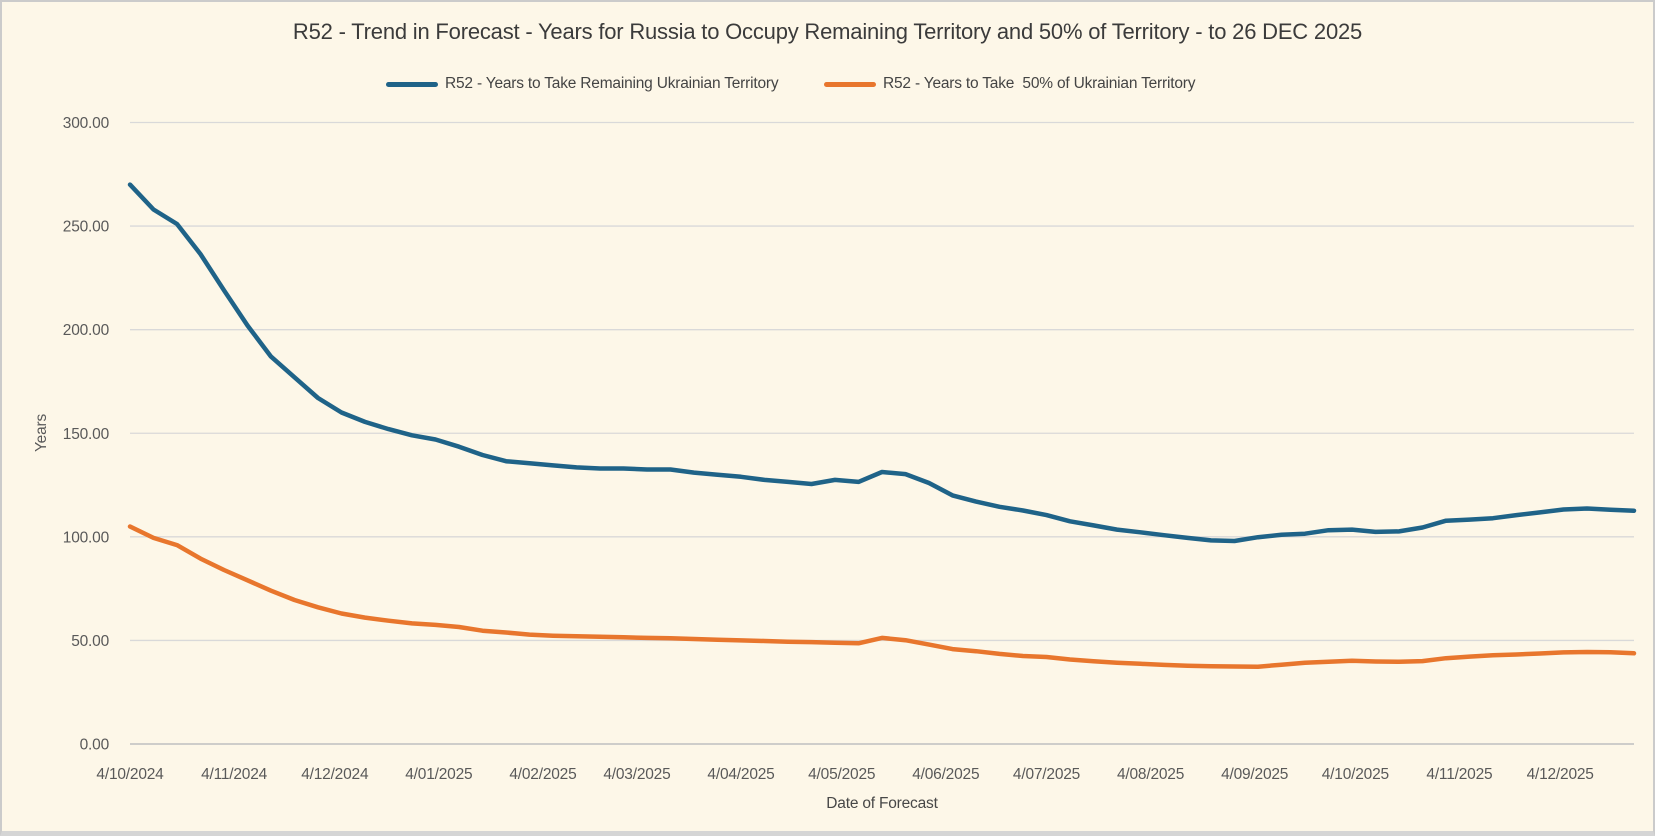 The height and width of the screenshot is (836, 1655). What do you see at coordinates (234, 774) in the screenshot?
I see `x-tick-label: 4/11/2024` at bounding box center [234, 774].